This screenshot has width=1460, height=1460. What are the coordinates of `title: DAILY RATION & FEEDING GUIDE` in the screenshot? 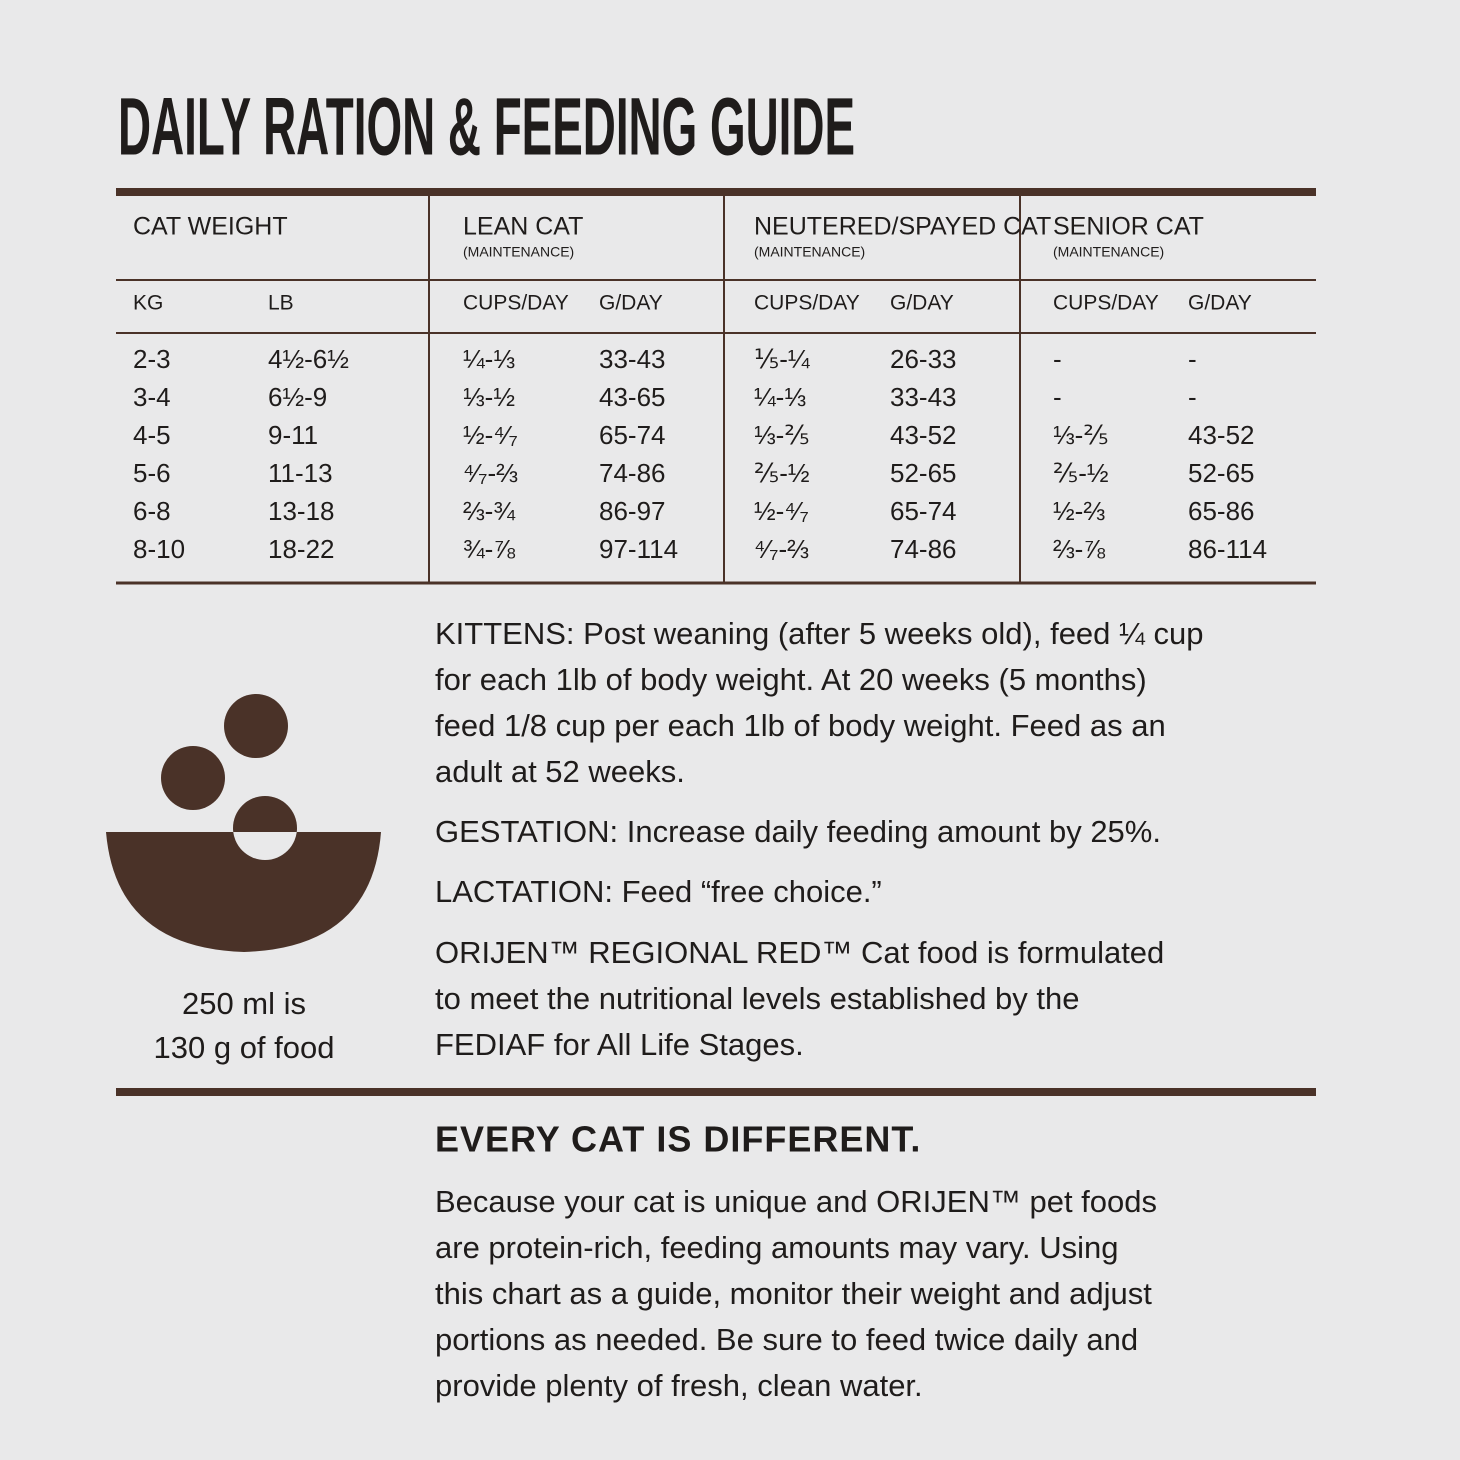 It's located at (486, 127).